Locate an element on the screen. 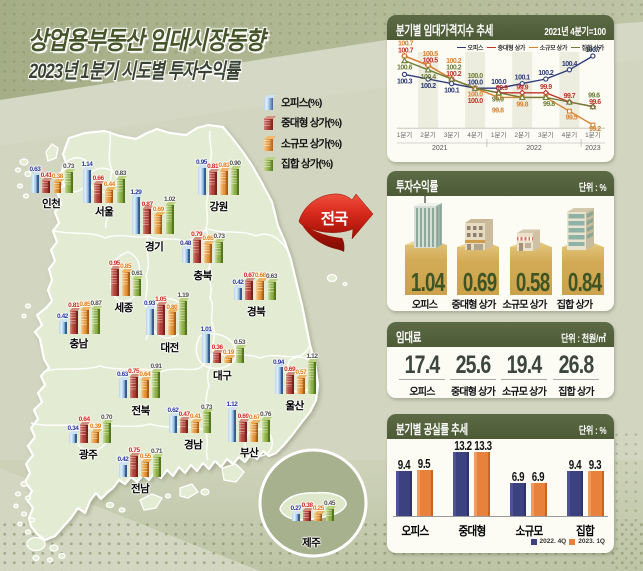 The height and width of the screenshot is (571, 643). svg-text: 2022 is located at coordinates (534, 148).